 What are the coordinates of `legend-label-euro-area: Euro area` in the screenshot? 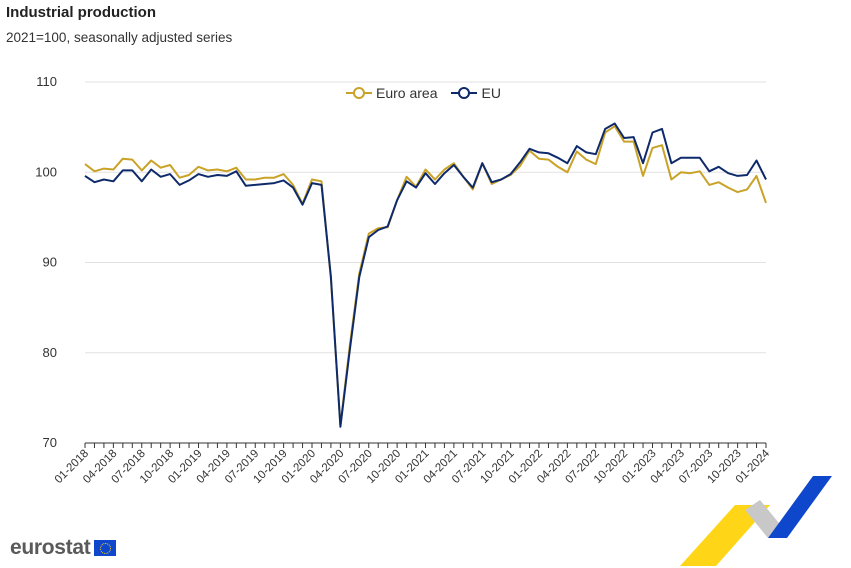 It's located at (407, 93).